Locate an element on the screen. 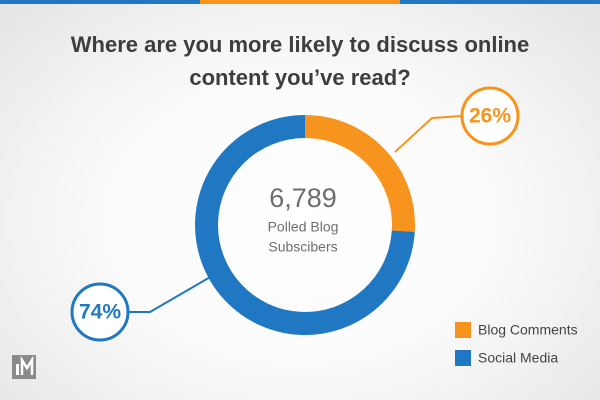  donut-segment is located at coordinates (360, 173).